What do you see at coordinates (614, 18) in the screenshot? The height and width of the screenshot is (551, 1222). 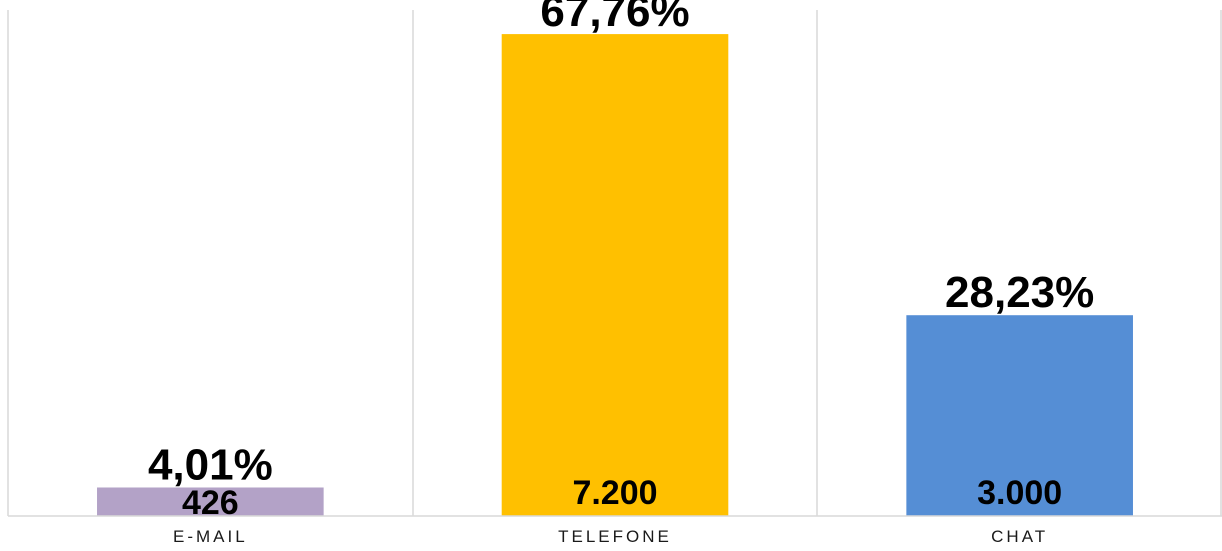 I see `percent-label-telefone: 67,76%` at bounding box center [614, 18].